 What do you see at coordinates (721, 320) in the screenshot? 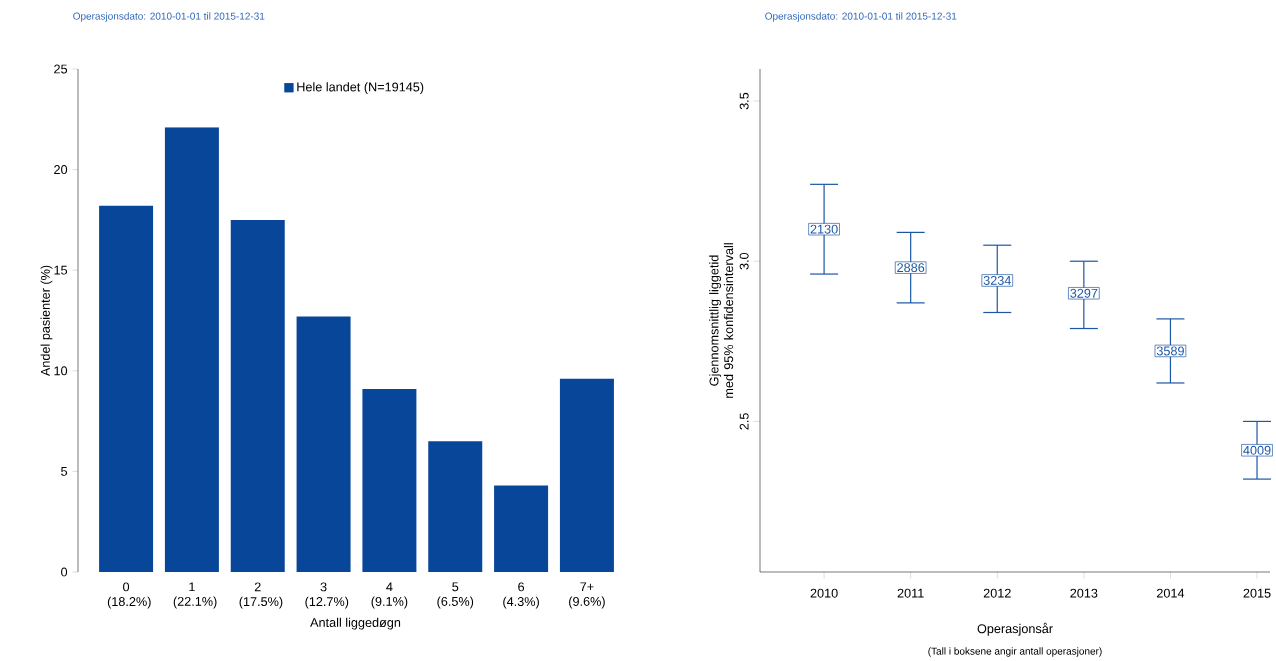
I see `y-axis-title: Gjennomsnittlig liggetid med 95% konfidensintervall` at bounding box center [721, 320].